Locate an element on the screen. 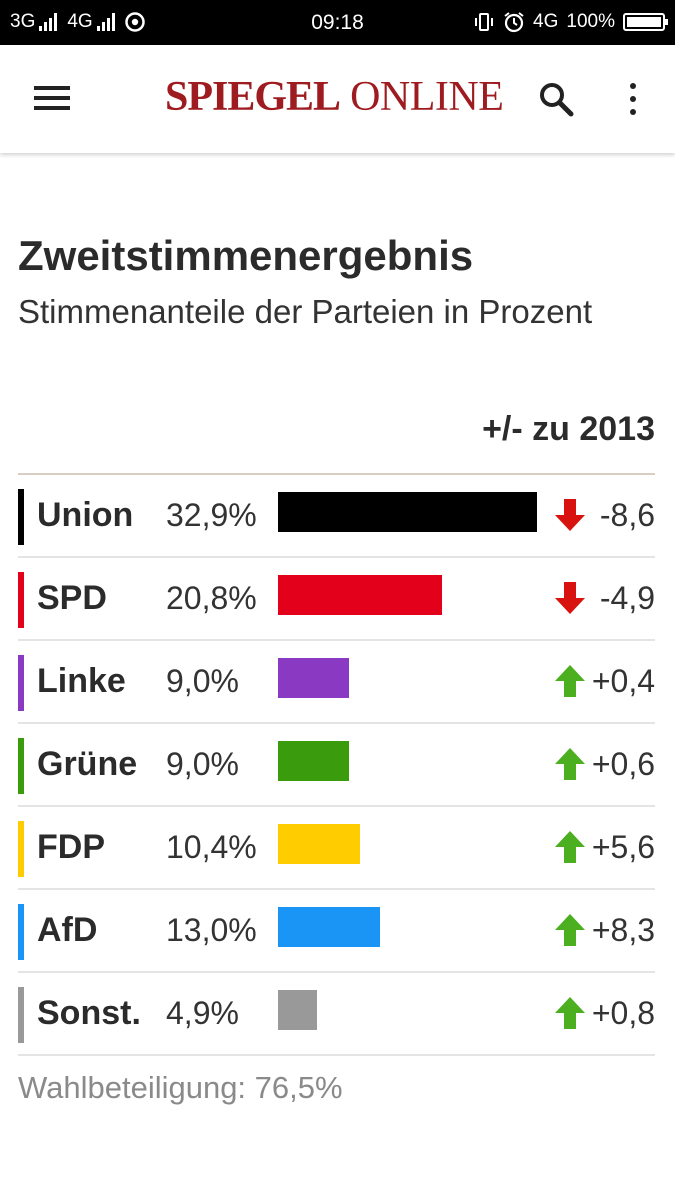 The image size is (675, 1200). change-value-label: -4,9 is located at coordinates (627, 598).